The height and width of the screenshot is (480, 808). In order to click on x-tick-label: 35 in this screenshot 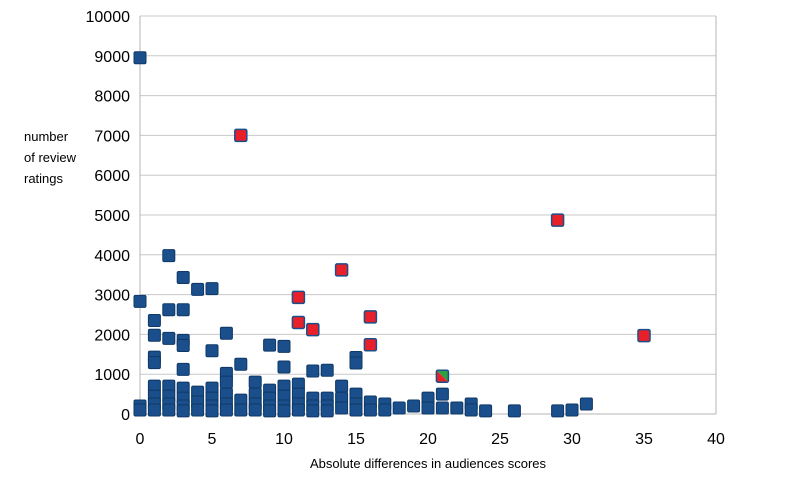, I will do `click(644, 439)`.